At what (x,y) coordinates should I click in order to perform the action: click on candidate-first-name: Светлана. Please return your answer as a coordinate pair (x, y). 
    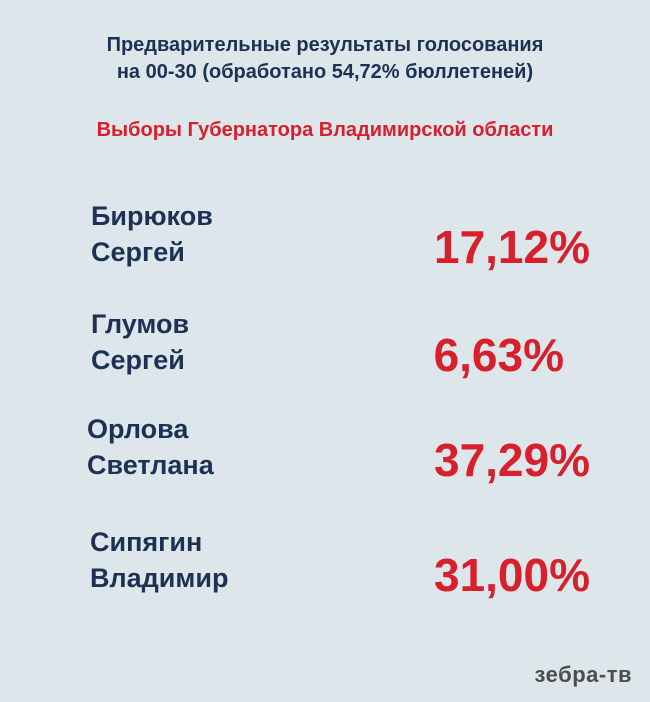
    Looking at the image, I should click on (150, 465).